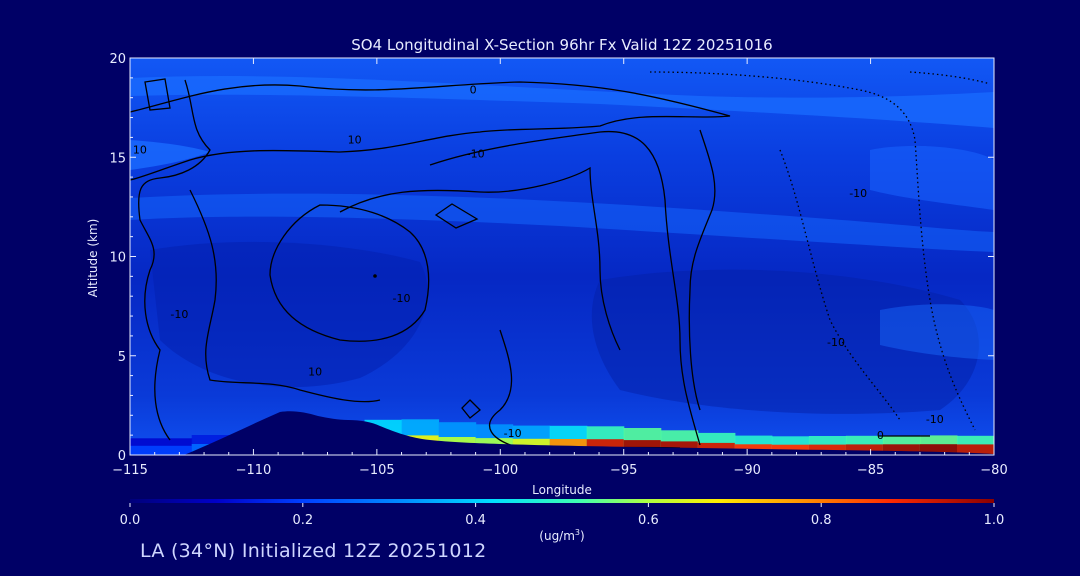 Image resolution: width=1080 pixels, height=576 pixels. What do you see at coordinates (254, 470) in the screenshot?
I see `x-tick-label: −110` at bounding box center [254, 470].